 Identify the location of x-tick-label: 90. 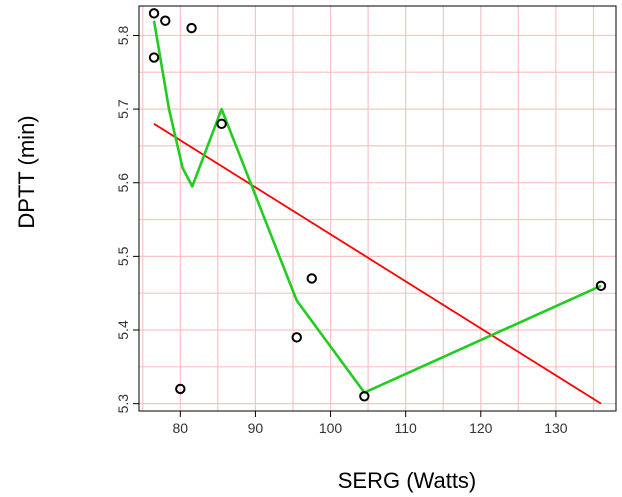
(256, 428).